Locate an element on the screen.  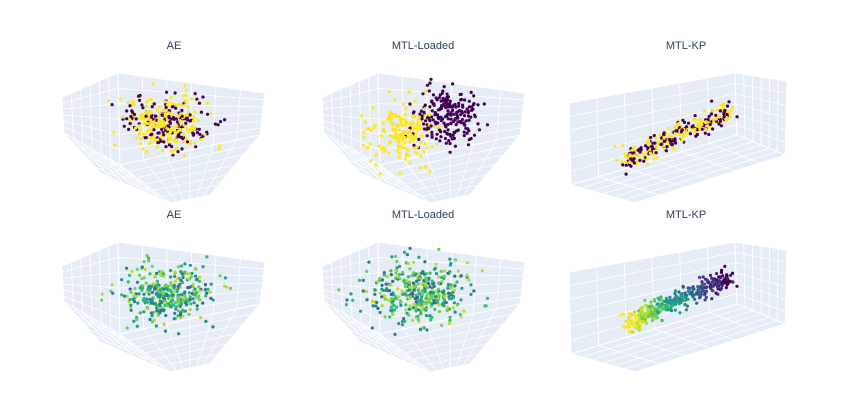
scene-ae-continuous is located at coordinates (170, 299).